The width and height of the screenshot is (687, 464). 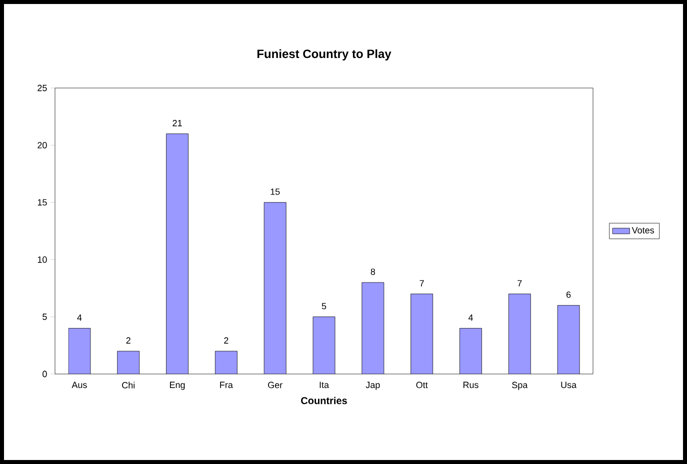 I want to click on x-tick-label: Ita, so click(x=325, y=385).